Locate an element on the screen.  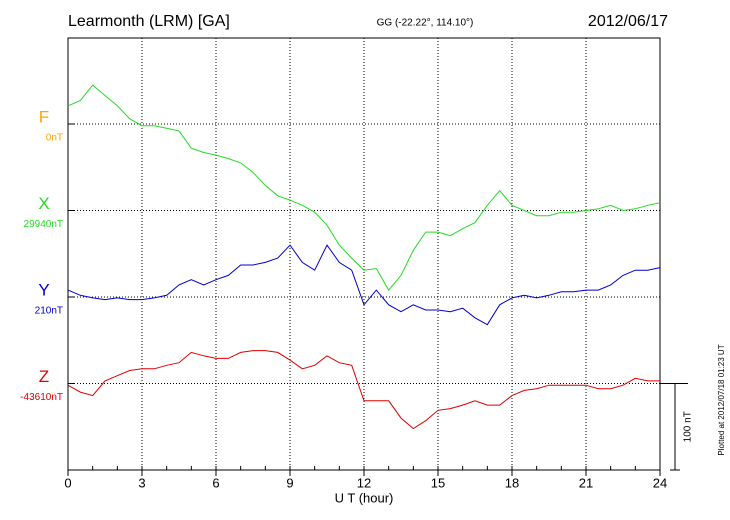
x-tick-label: 18 is located at coordinates (512, 482).